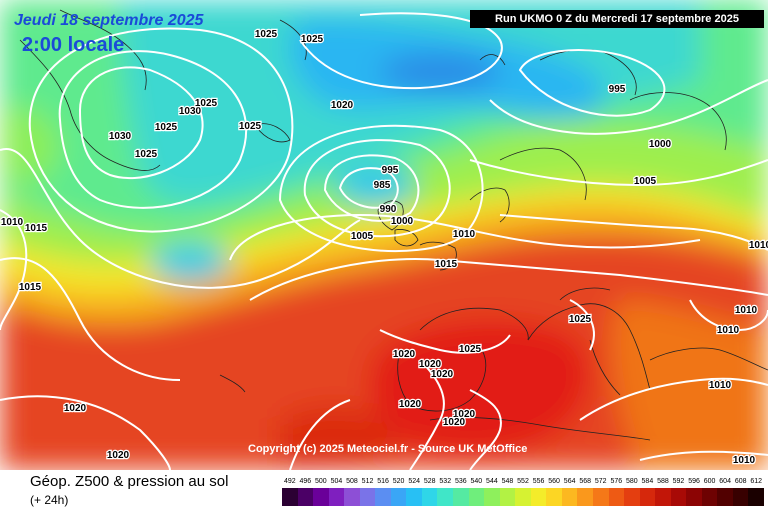  I want to click on legend-label: 564, so click(569, 481).